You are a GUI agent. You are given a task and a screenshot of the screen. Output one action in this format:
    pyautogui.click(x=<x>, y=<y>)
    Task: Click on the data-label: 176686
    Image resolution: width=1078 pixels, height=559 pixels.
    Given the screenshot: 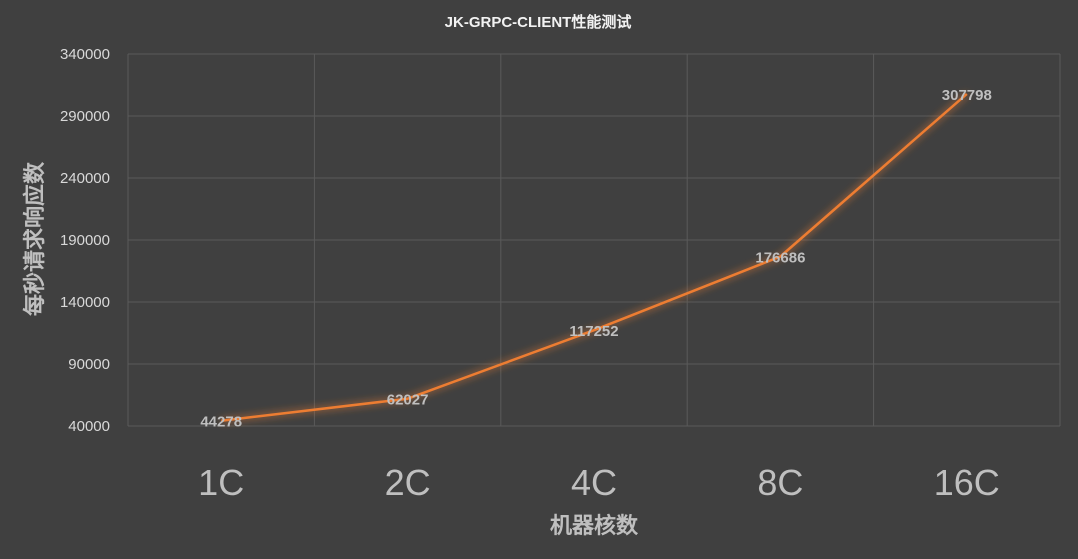 What is the action you would take?
    pyautogui.click(x=780, y=258)
    